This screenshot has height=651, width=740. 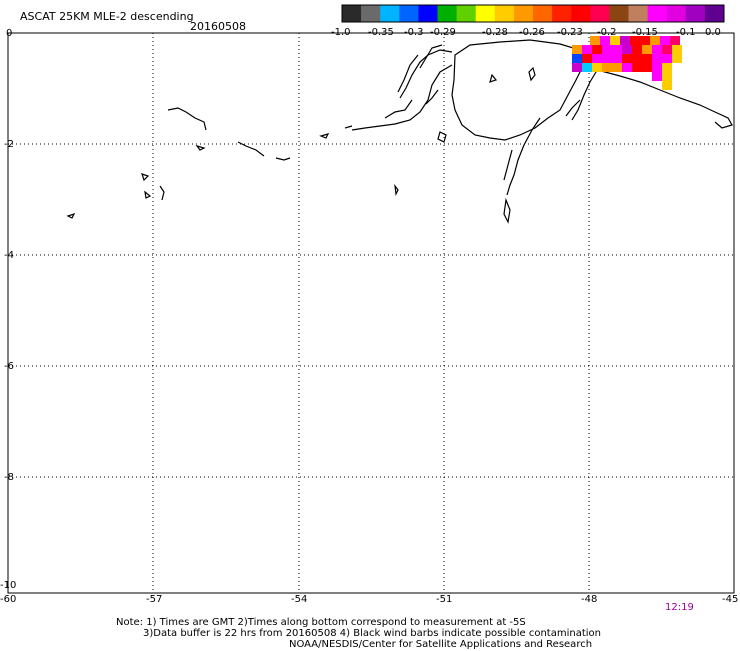 I want to click on colorbar-label-6: -0.23, so click(x=570, y=32).